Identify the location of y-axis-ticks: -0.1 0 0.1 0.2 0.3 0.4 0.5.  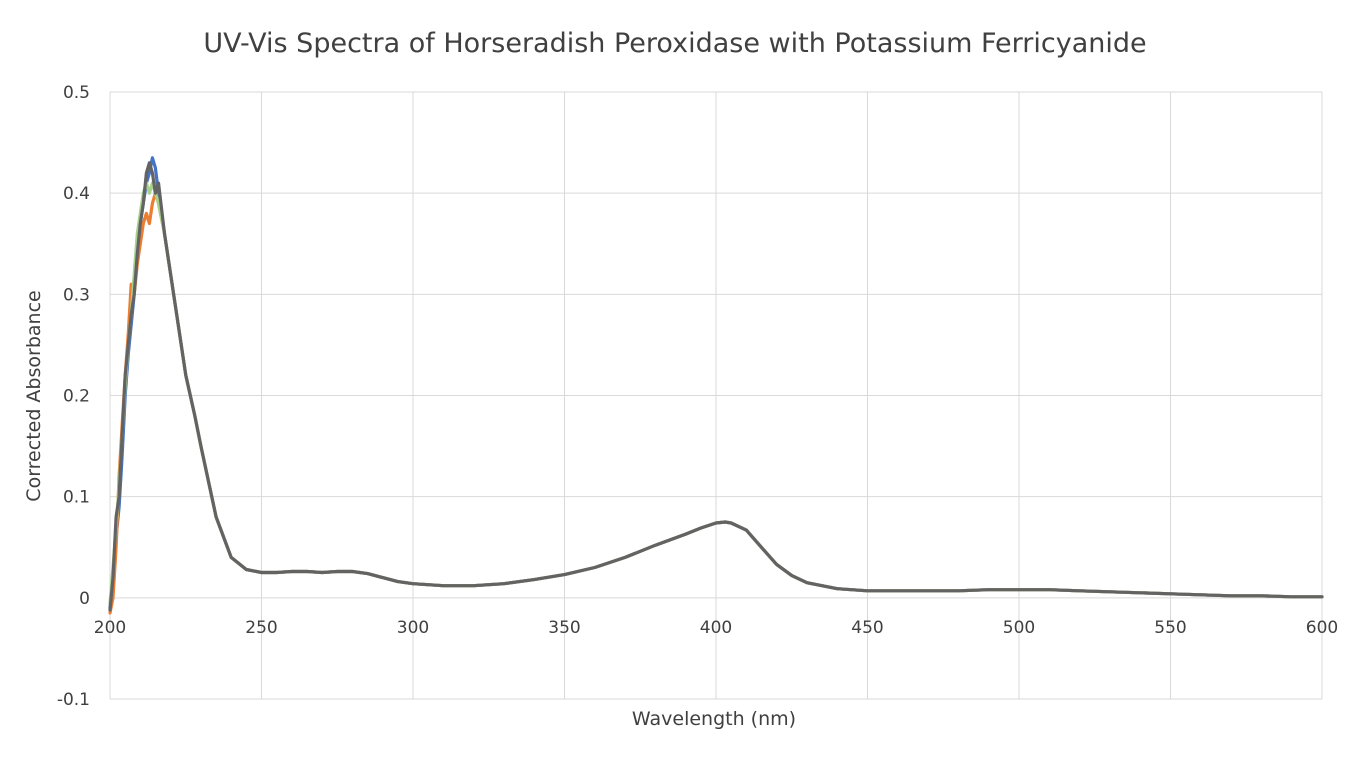
(73, 396).